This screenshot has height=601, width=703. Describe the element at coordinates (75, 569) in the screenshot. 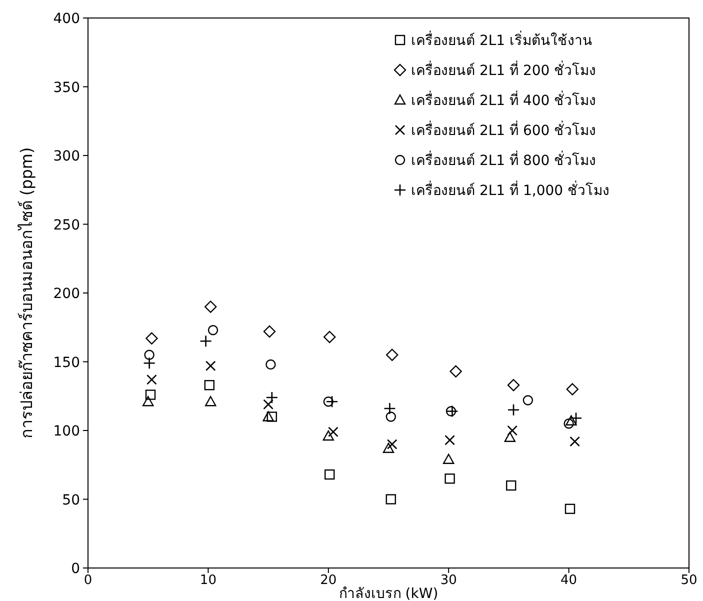

I see `y-tick-label: 0` at that location.